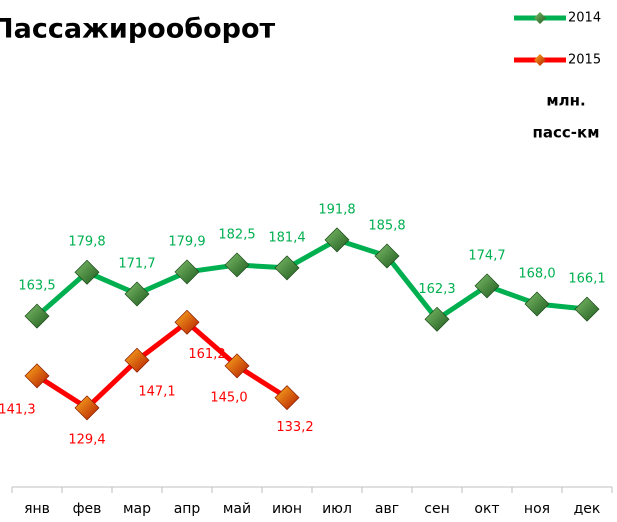  What do you see at coordinates (436, 509) in the screenshot?
I see `x-tick-label: сен` at bounding box center [436, 509].